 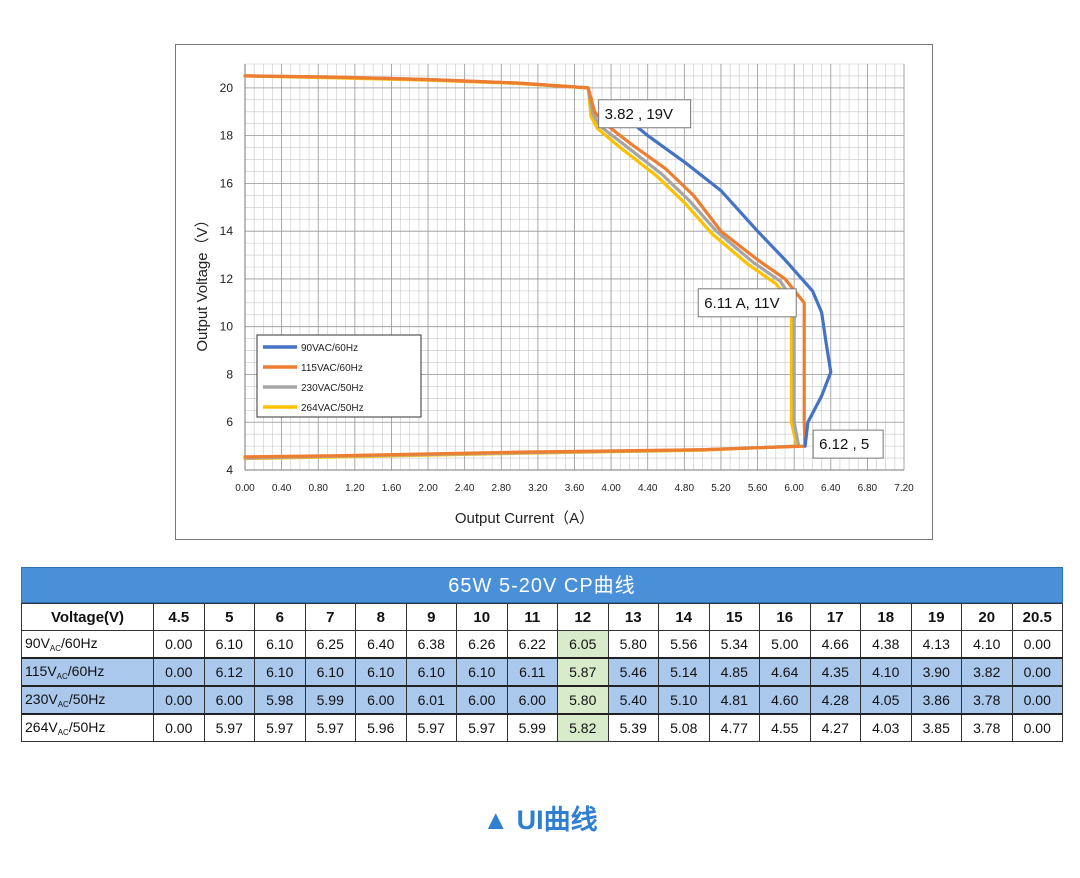 I want to click on y-tick-label: 6, so click(x=229, y=422).